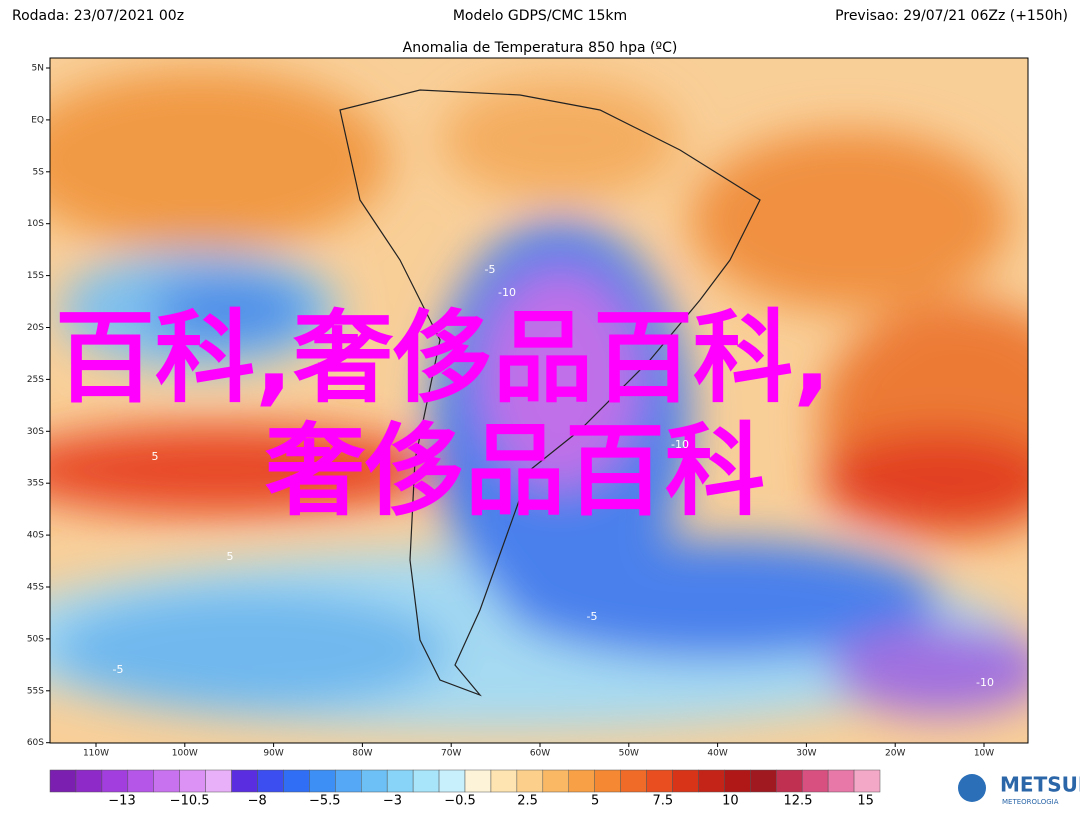 Image resolution: width=1080 pixels, height=816 pixels. I want to click on lon-label: 40W, so click(717, 754).